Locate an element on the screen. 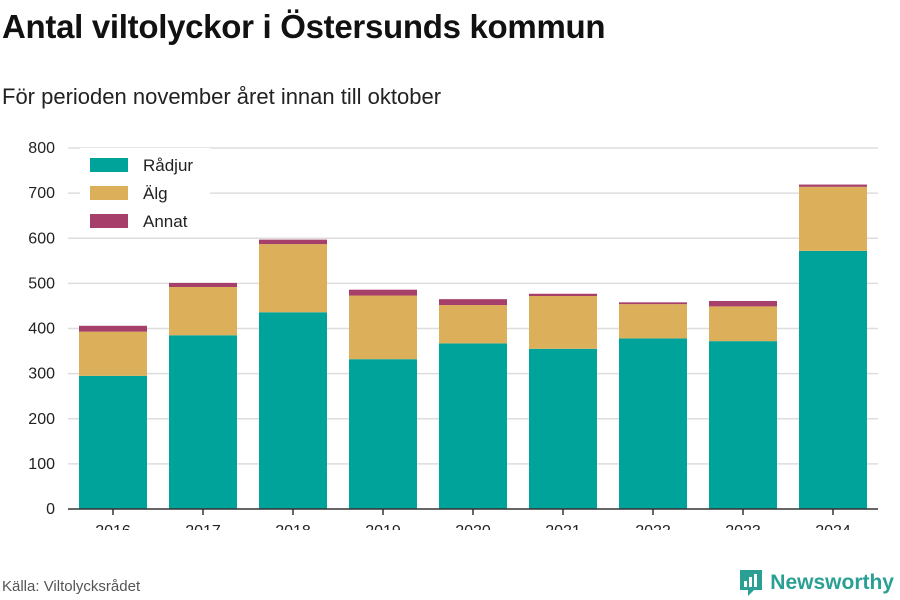 The height and width of the screenshot is (600, 900). x-tick-label: 2016 is located at coordinates (113, 526).